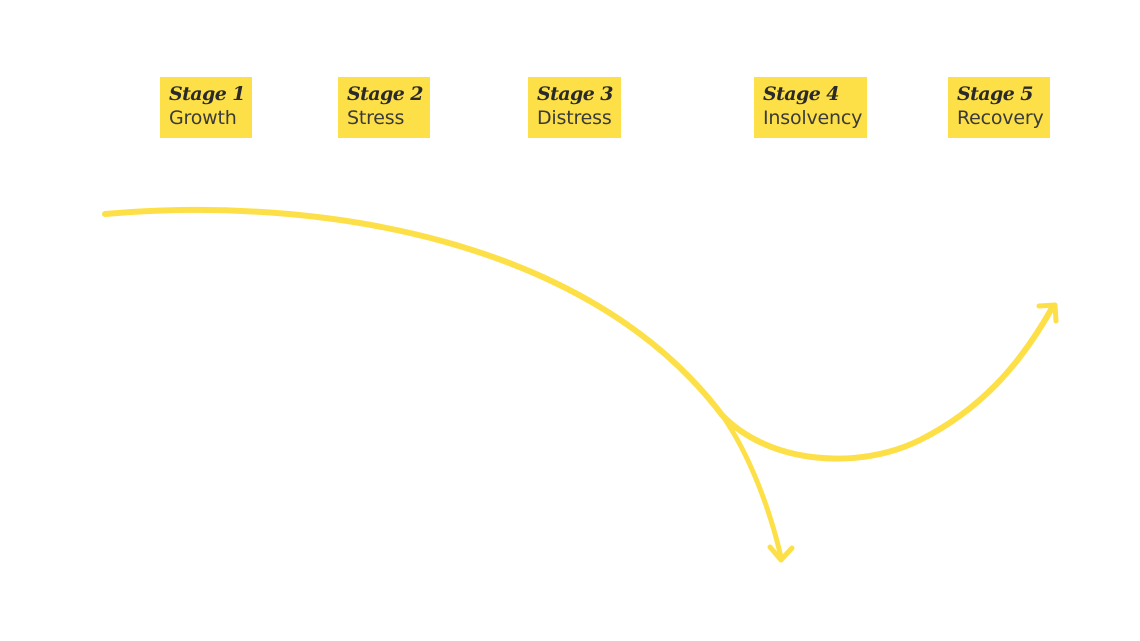 The height and width of the screenshot is (641, 1140). I want to click on stage-3-name: Distress, so click(574, 118).